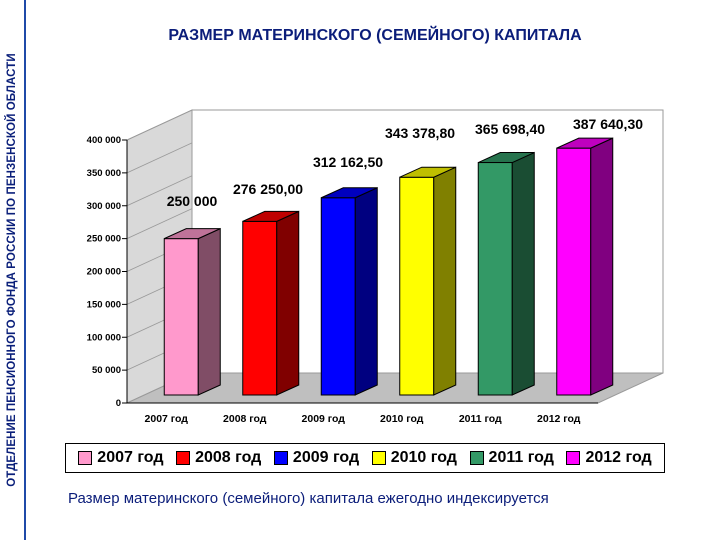 This screenshot has width=720, height=540. I want to click on x-tick-label: 2007 год, so click(167, 419).